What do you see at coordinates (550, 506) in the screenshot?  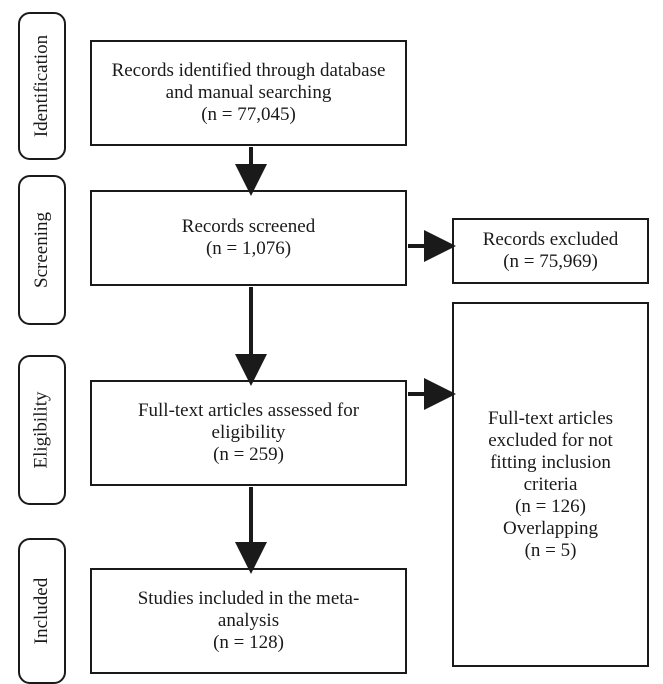 I see `fulltext-excluded-count: (n = 126)` at bounding box center [550, 506].